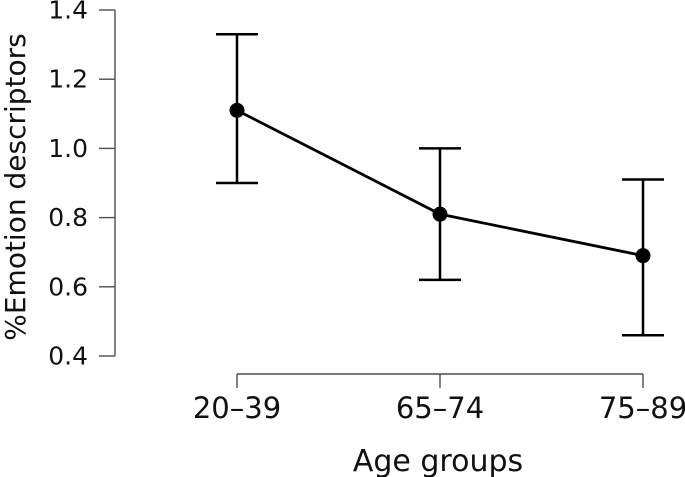 The image size is (685, 477). What do you see at coordinates (237, 408) in the screenshot?
I see `x-tick-label: 20–39` at bounding box center [237, 408].